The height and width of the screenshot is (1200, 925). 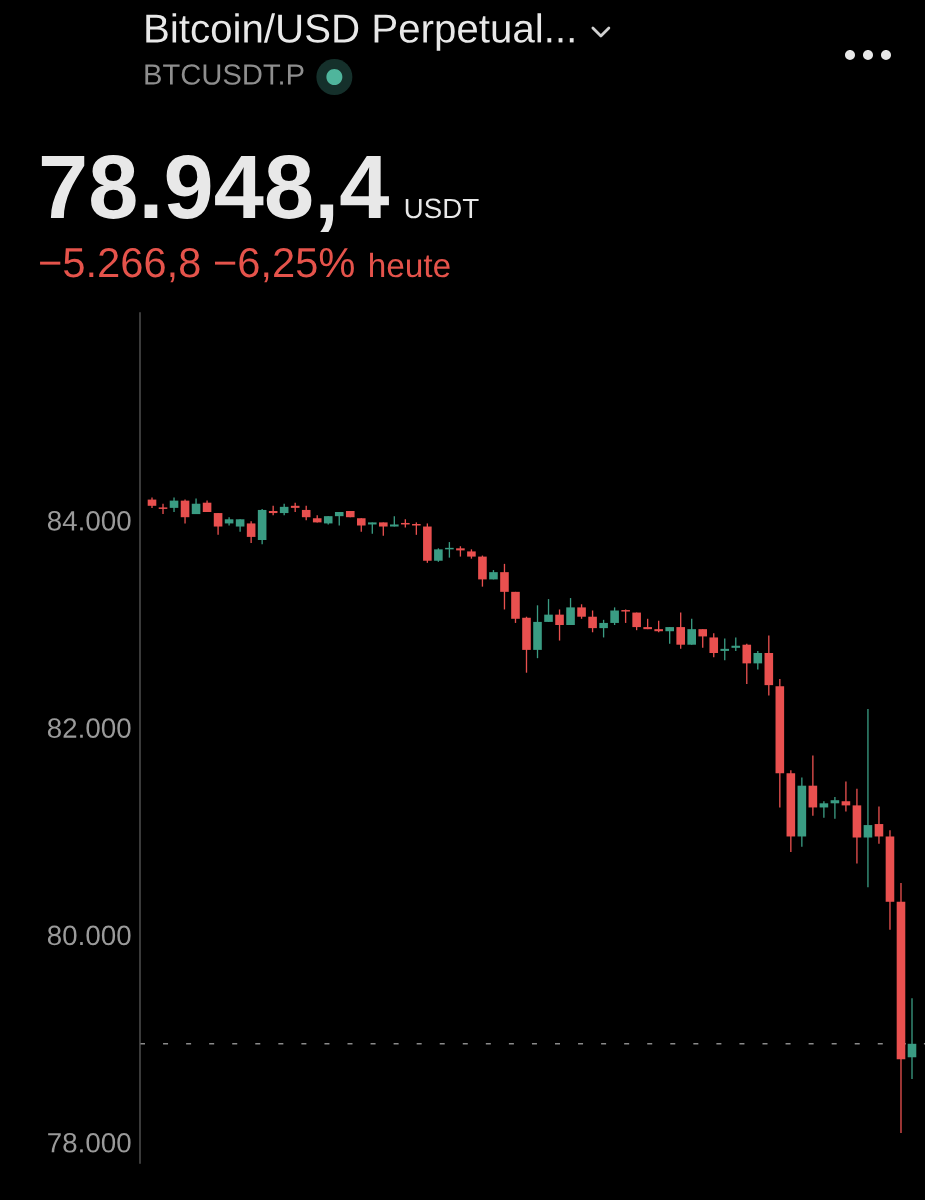 What do you see at coordinates (89, 935) in the screenshot?
I see `y-tick-label: 80.000` at bounding box center [89, 935].